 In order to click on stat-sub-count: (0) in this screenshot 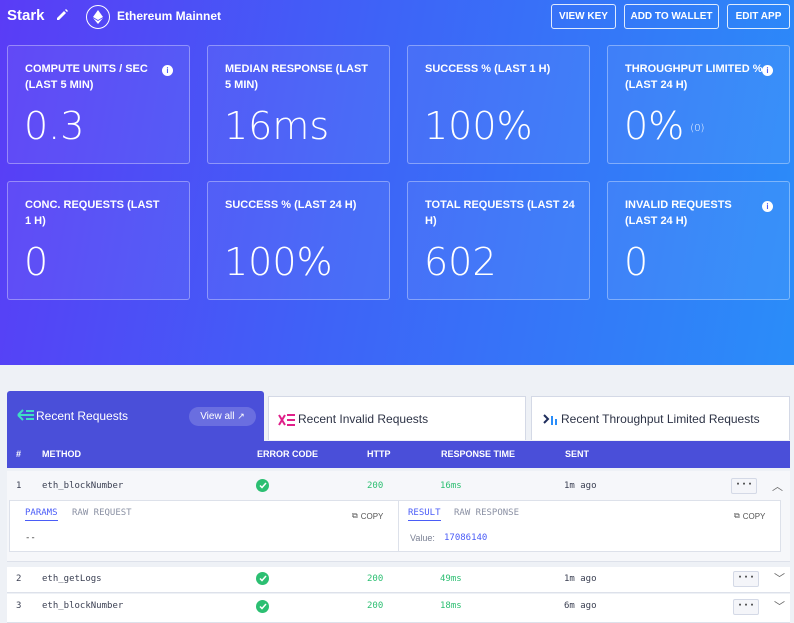, I will do `click(697, 128)`.